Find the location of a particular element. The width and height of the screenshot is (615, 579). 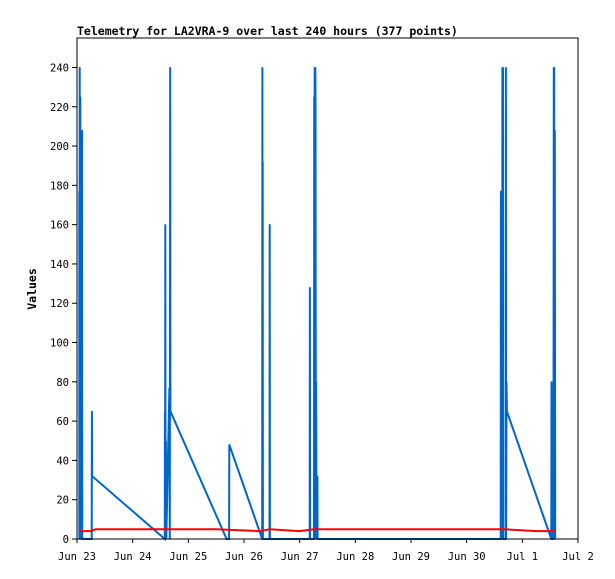

x-tick-label: Jun 25 is located at coordinates (188, 557).